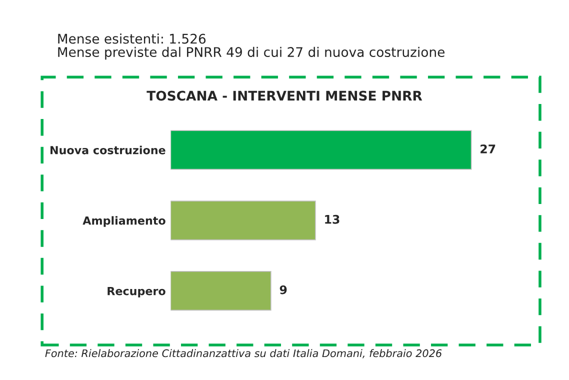 This screenshot has height=380, width=569. What do you see at coordinates (124, 221) in the screenshot?
I see `y-tick-label: Ampliamento` at bounding box center [124, 221].